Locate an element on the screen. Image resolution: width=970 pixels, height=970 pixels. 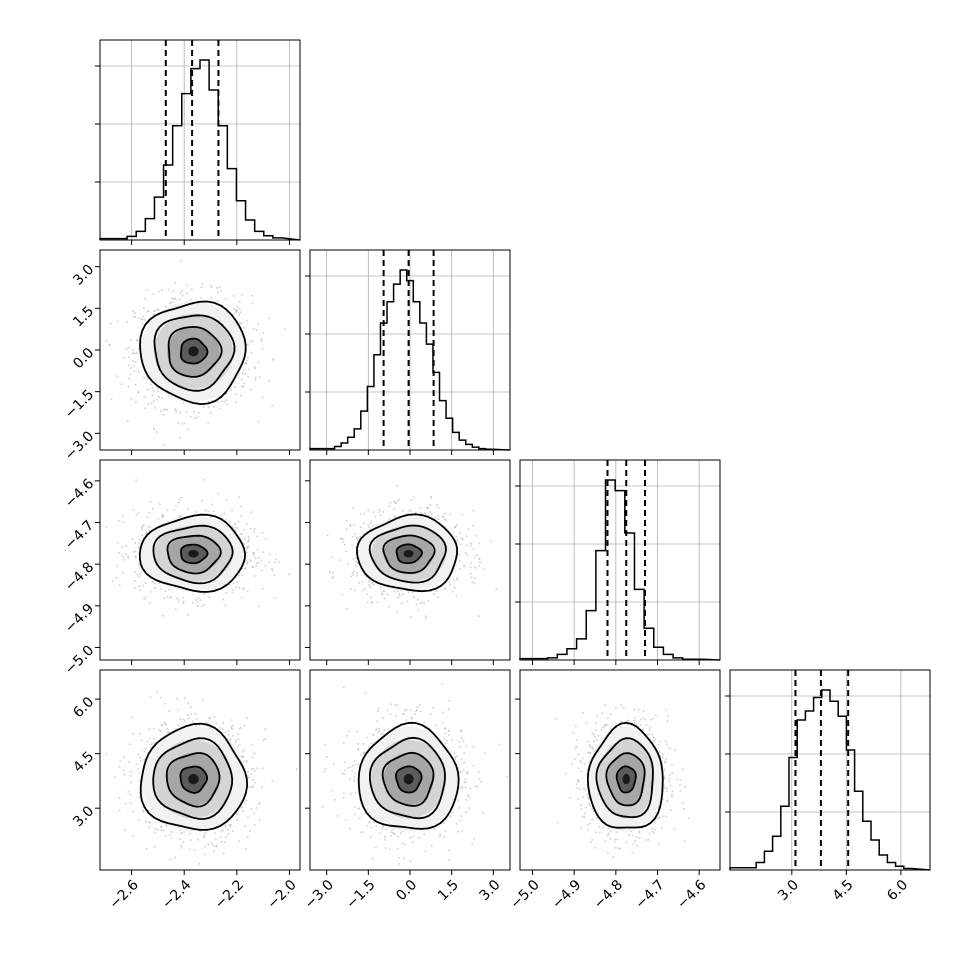
x-tick-label: −2.4 is located at coordinates (176, 894).